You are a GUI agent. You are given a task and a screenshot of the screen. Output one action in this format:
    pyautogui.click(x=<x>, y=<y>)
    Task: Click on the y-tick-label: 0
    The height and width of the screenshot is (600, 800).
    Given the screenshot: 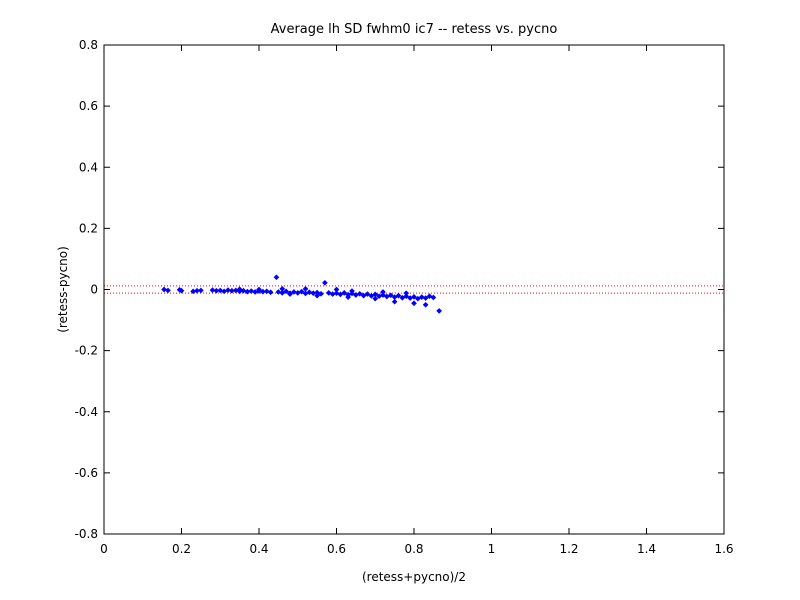 What is the action you would take?
    pyautogui.click(x=94, y=290)
    